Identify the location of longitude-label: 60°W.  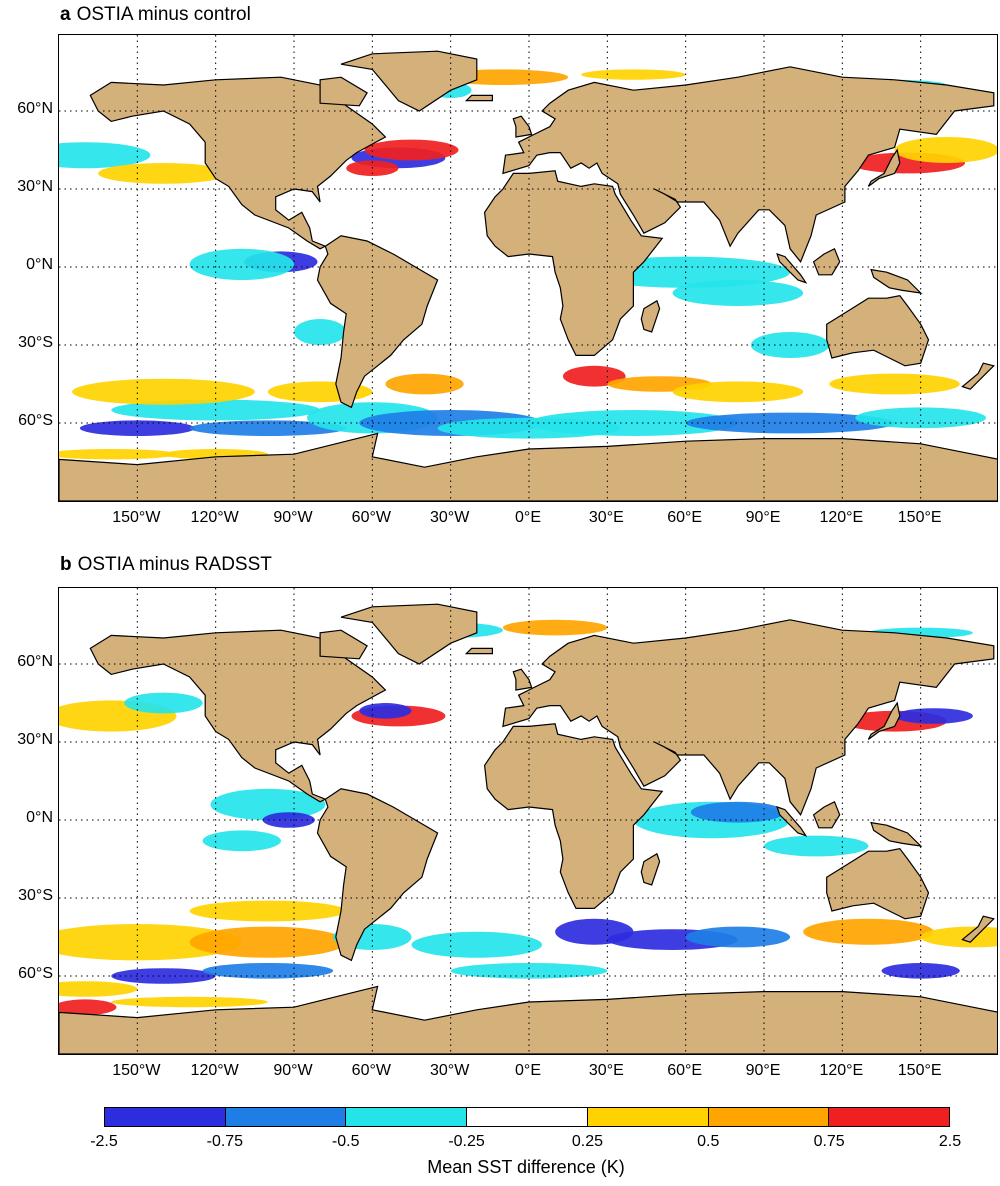
(371, 1070).